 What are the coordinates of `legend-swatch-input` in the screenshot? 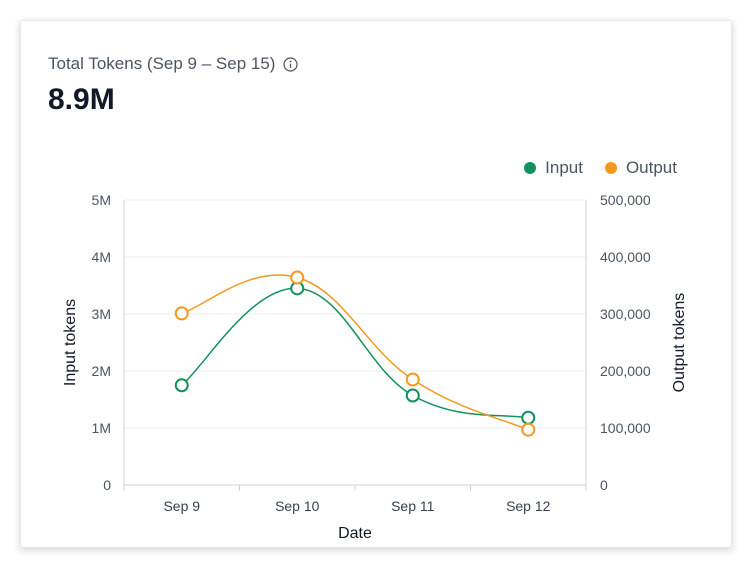 It's located at (530, 168).